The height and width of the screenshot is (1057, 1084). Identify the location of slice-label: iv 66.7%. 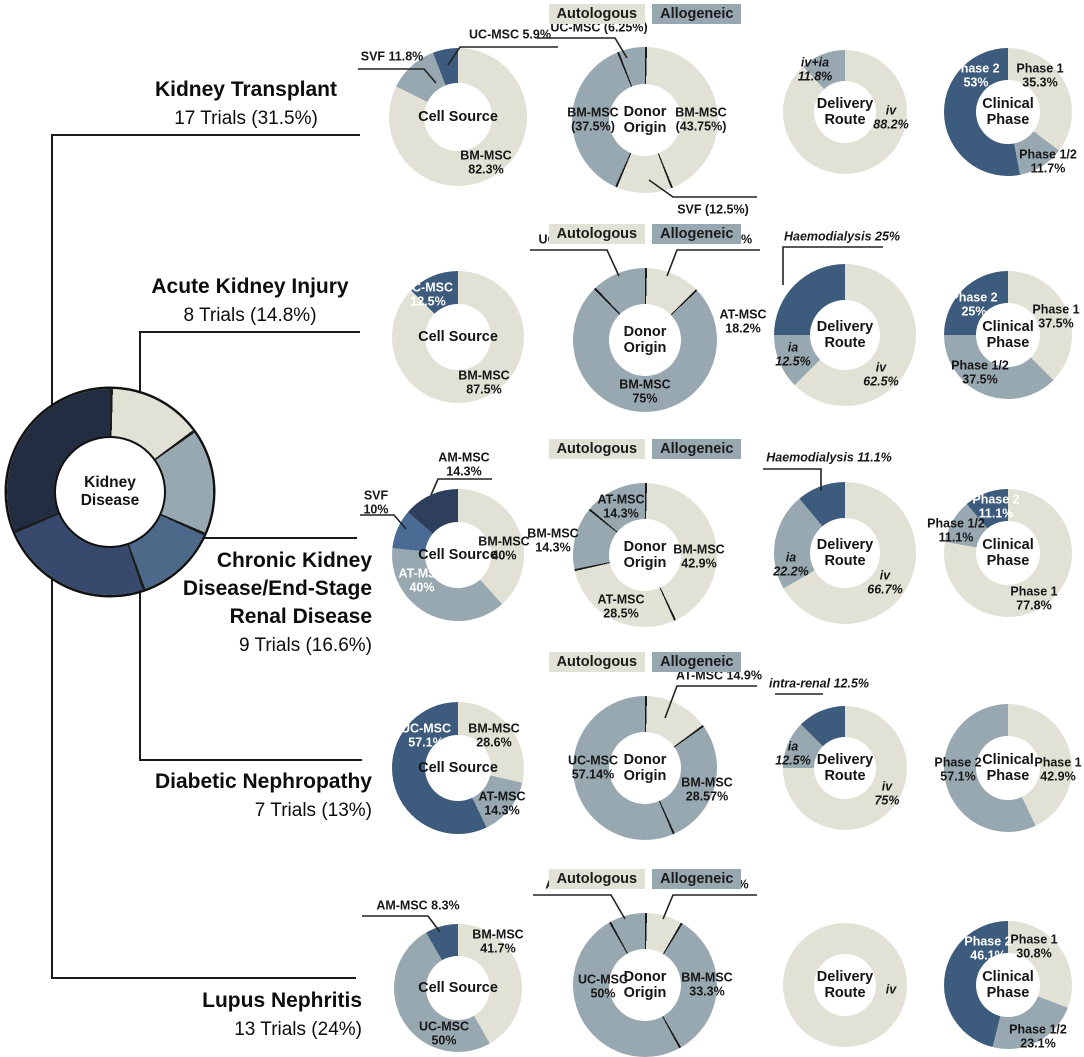
(885, 582).